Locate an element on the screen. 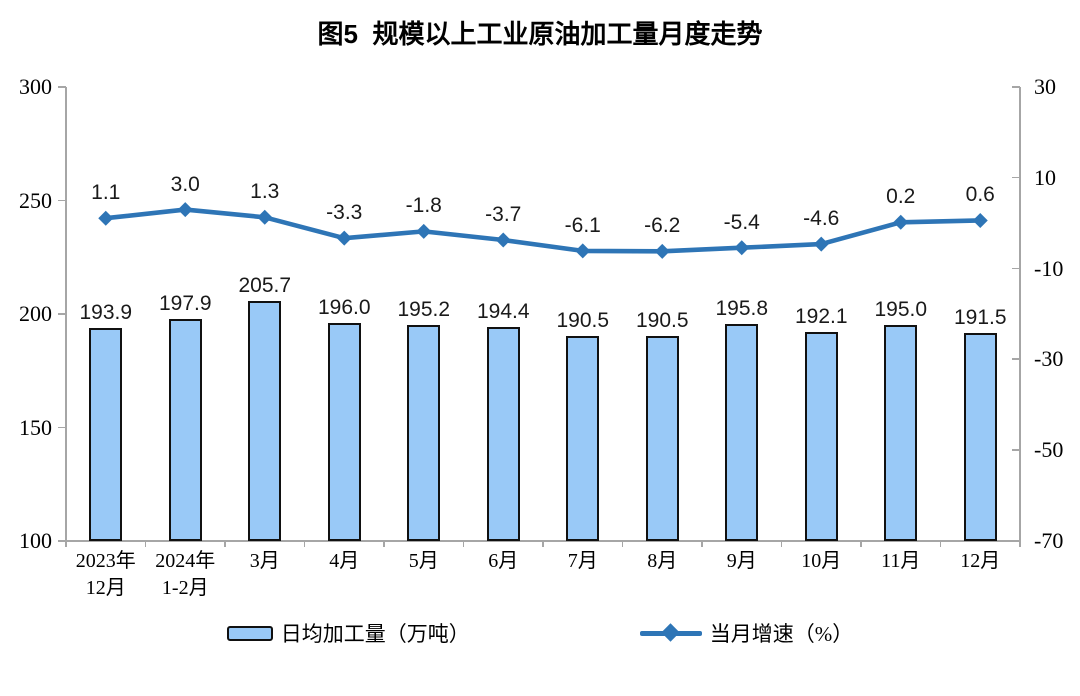 The width and height of the screenshot is (1080, 696). x-axis-category-label: 8月 is located at coordinates (662, 561).